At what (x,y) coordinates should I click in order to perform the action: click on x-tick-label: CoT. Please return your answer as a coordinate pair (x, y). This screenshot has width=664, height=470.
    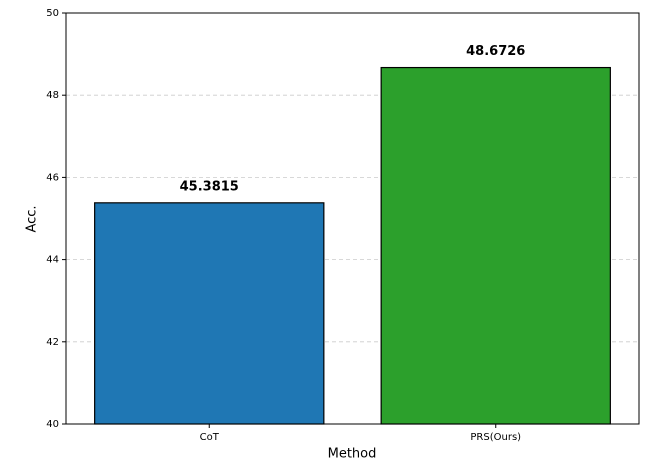
    Looking at the image, I should click on (210, 437).